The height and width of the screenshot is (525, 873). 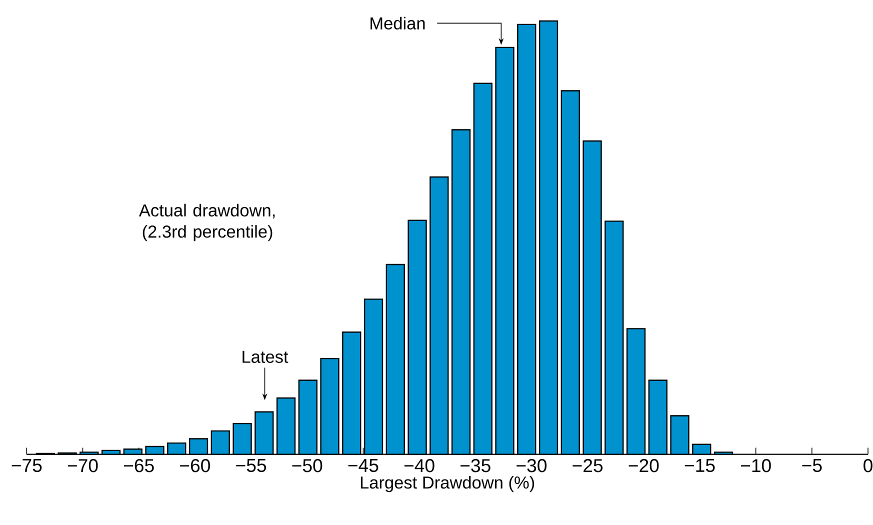 I want to click on x-tick-label: −70, so click(x=83, y=465).